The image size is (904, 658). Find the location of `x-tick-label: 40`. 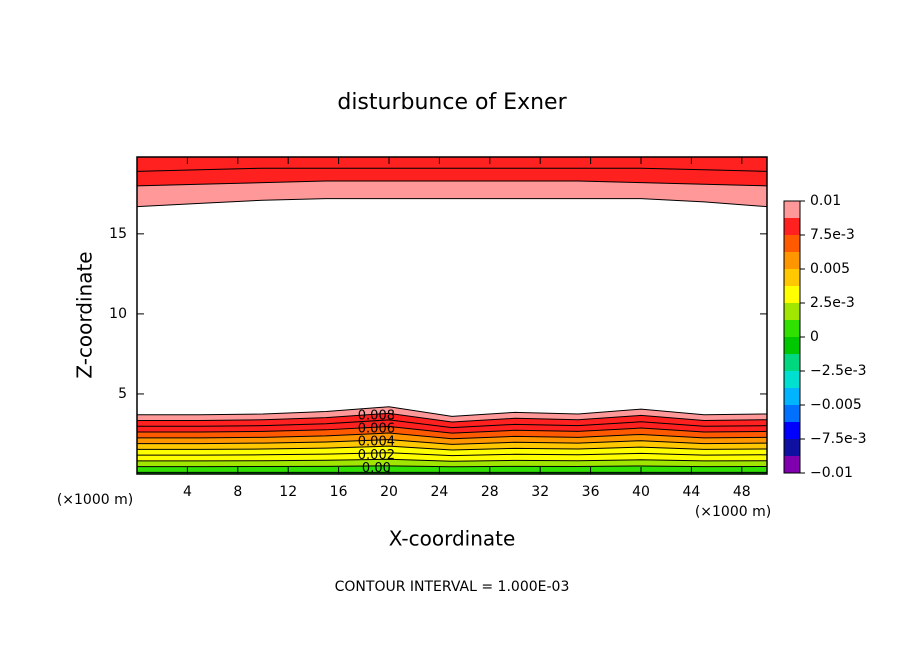

x-tick-label: 40 is located at coordinates (641, 492).